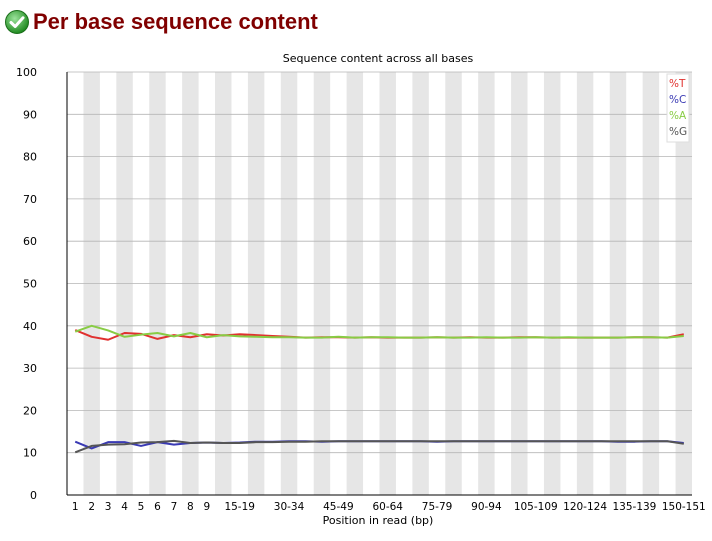 The height and width of the screenshot is (541, 712). What do you see at coordinates (239, 507) in the screenshot?
I see `x-tick-label: 15-19` at bounding box center [239, 507].